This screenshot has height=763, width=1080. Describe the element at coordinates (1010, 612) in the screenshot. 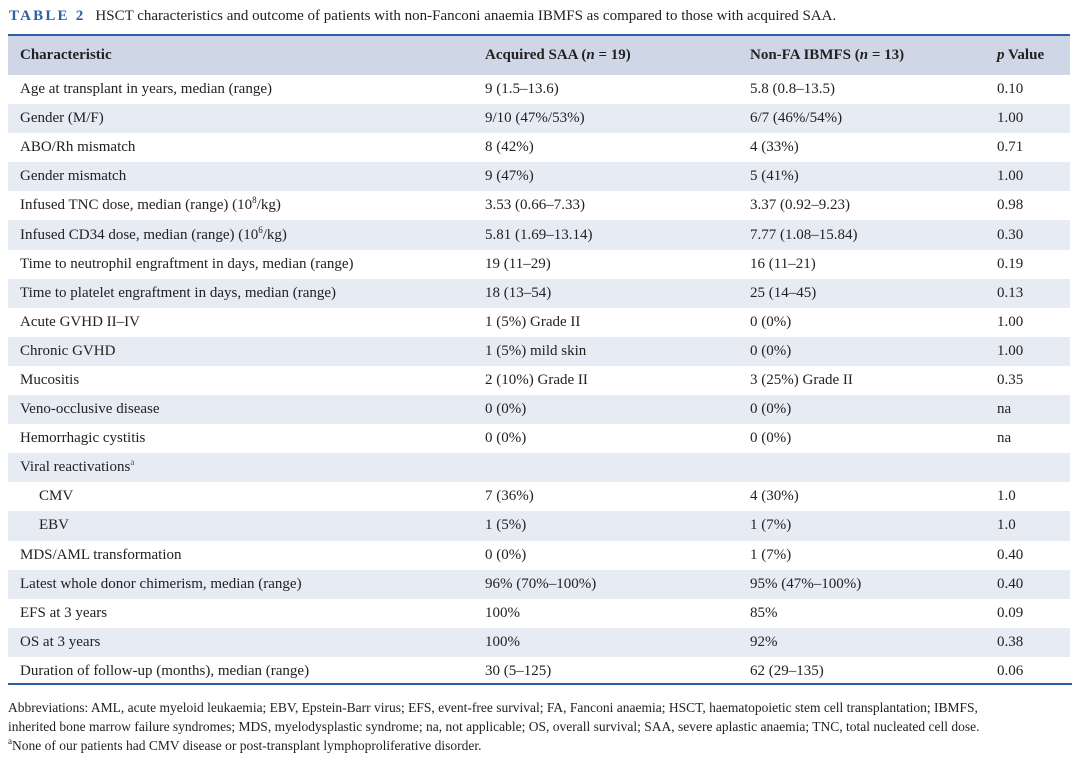

I see `cell-p-value: 0.09` at that location.